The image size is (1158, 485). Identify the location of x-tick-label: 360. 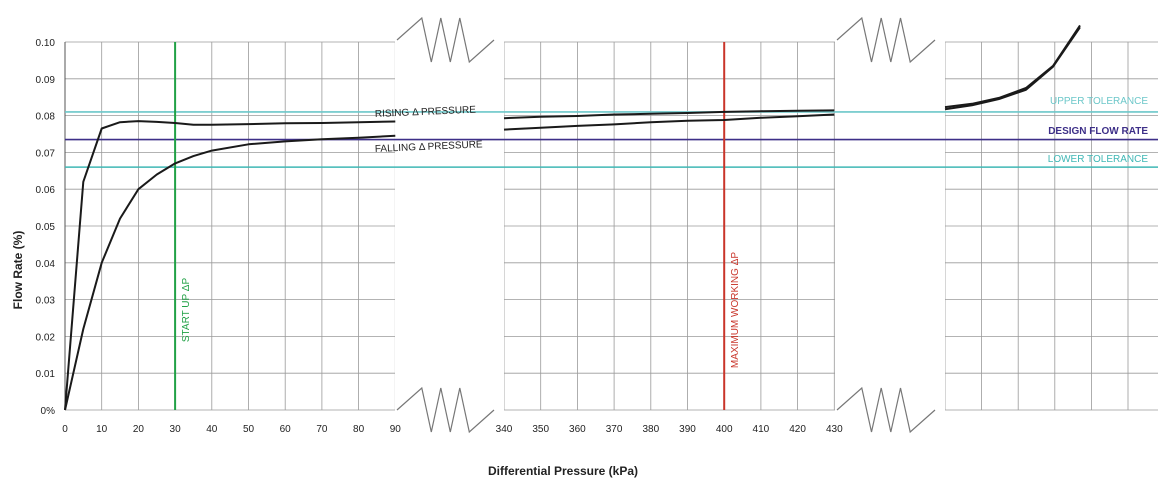
(577, 429).